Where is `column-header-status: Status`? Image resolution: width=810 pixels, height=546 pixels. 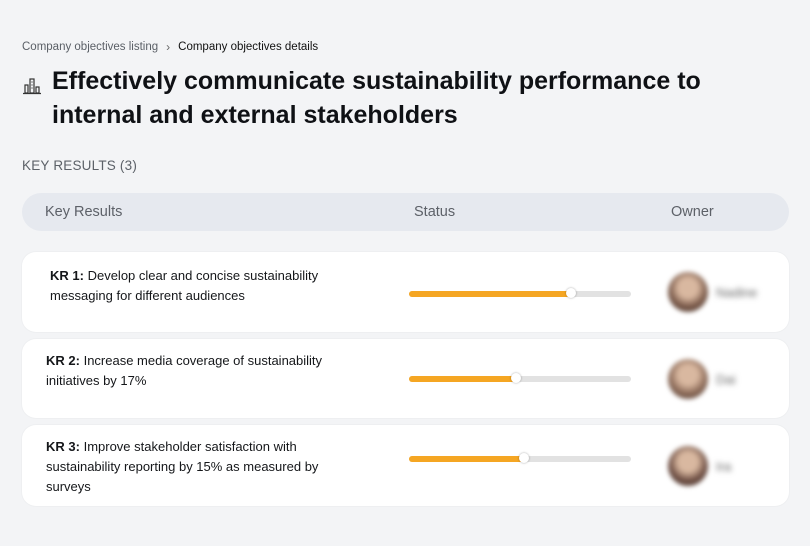
column-header-status: Status is located at coordinates (435, 212).